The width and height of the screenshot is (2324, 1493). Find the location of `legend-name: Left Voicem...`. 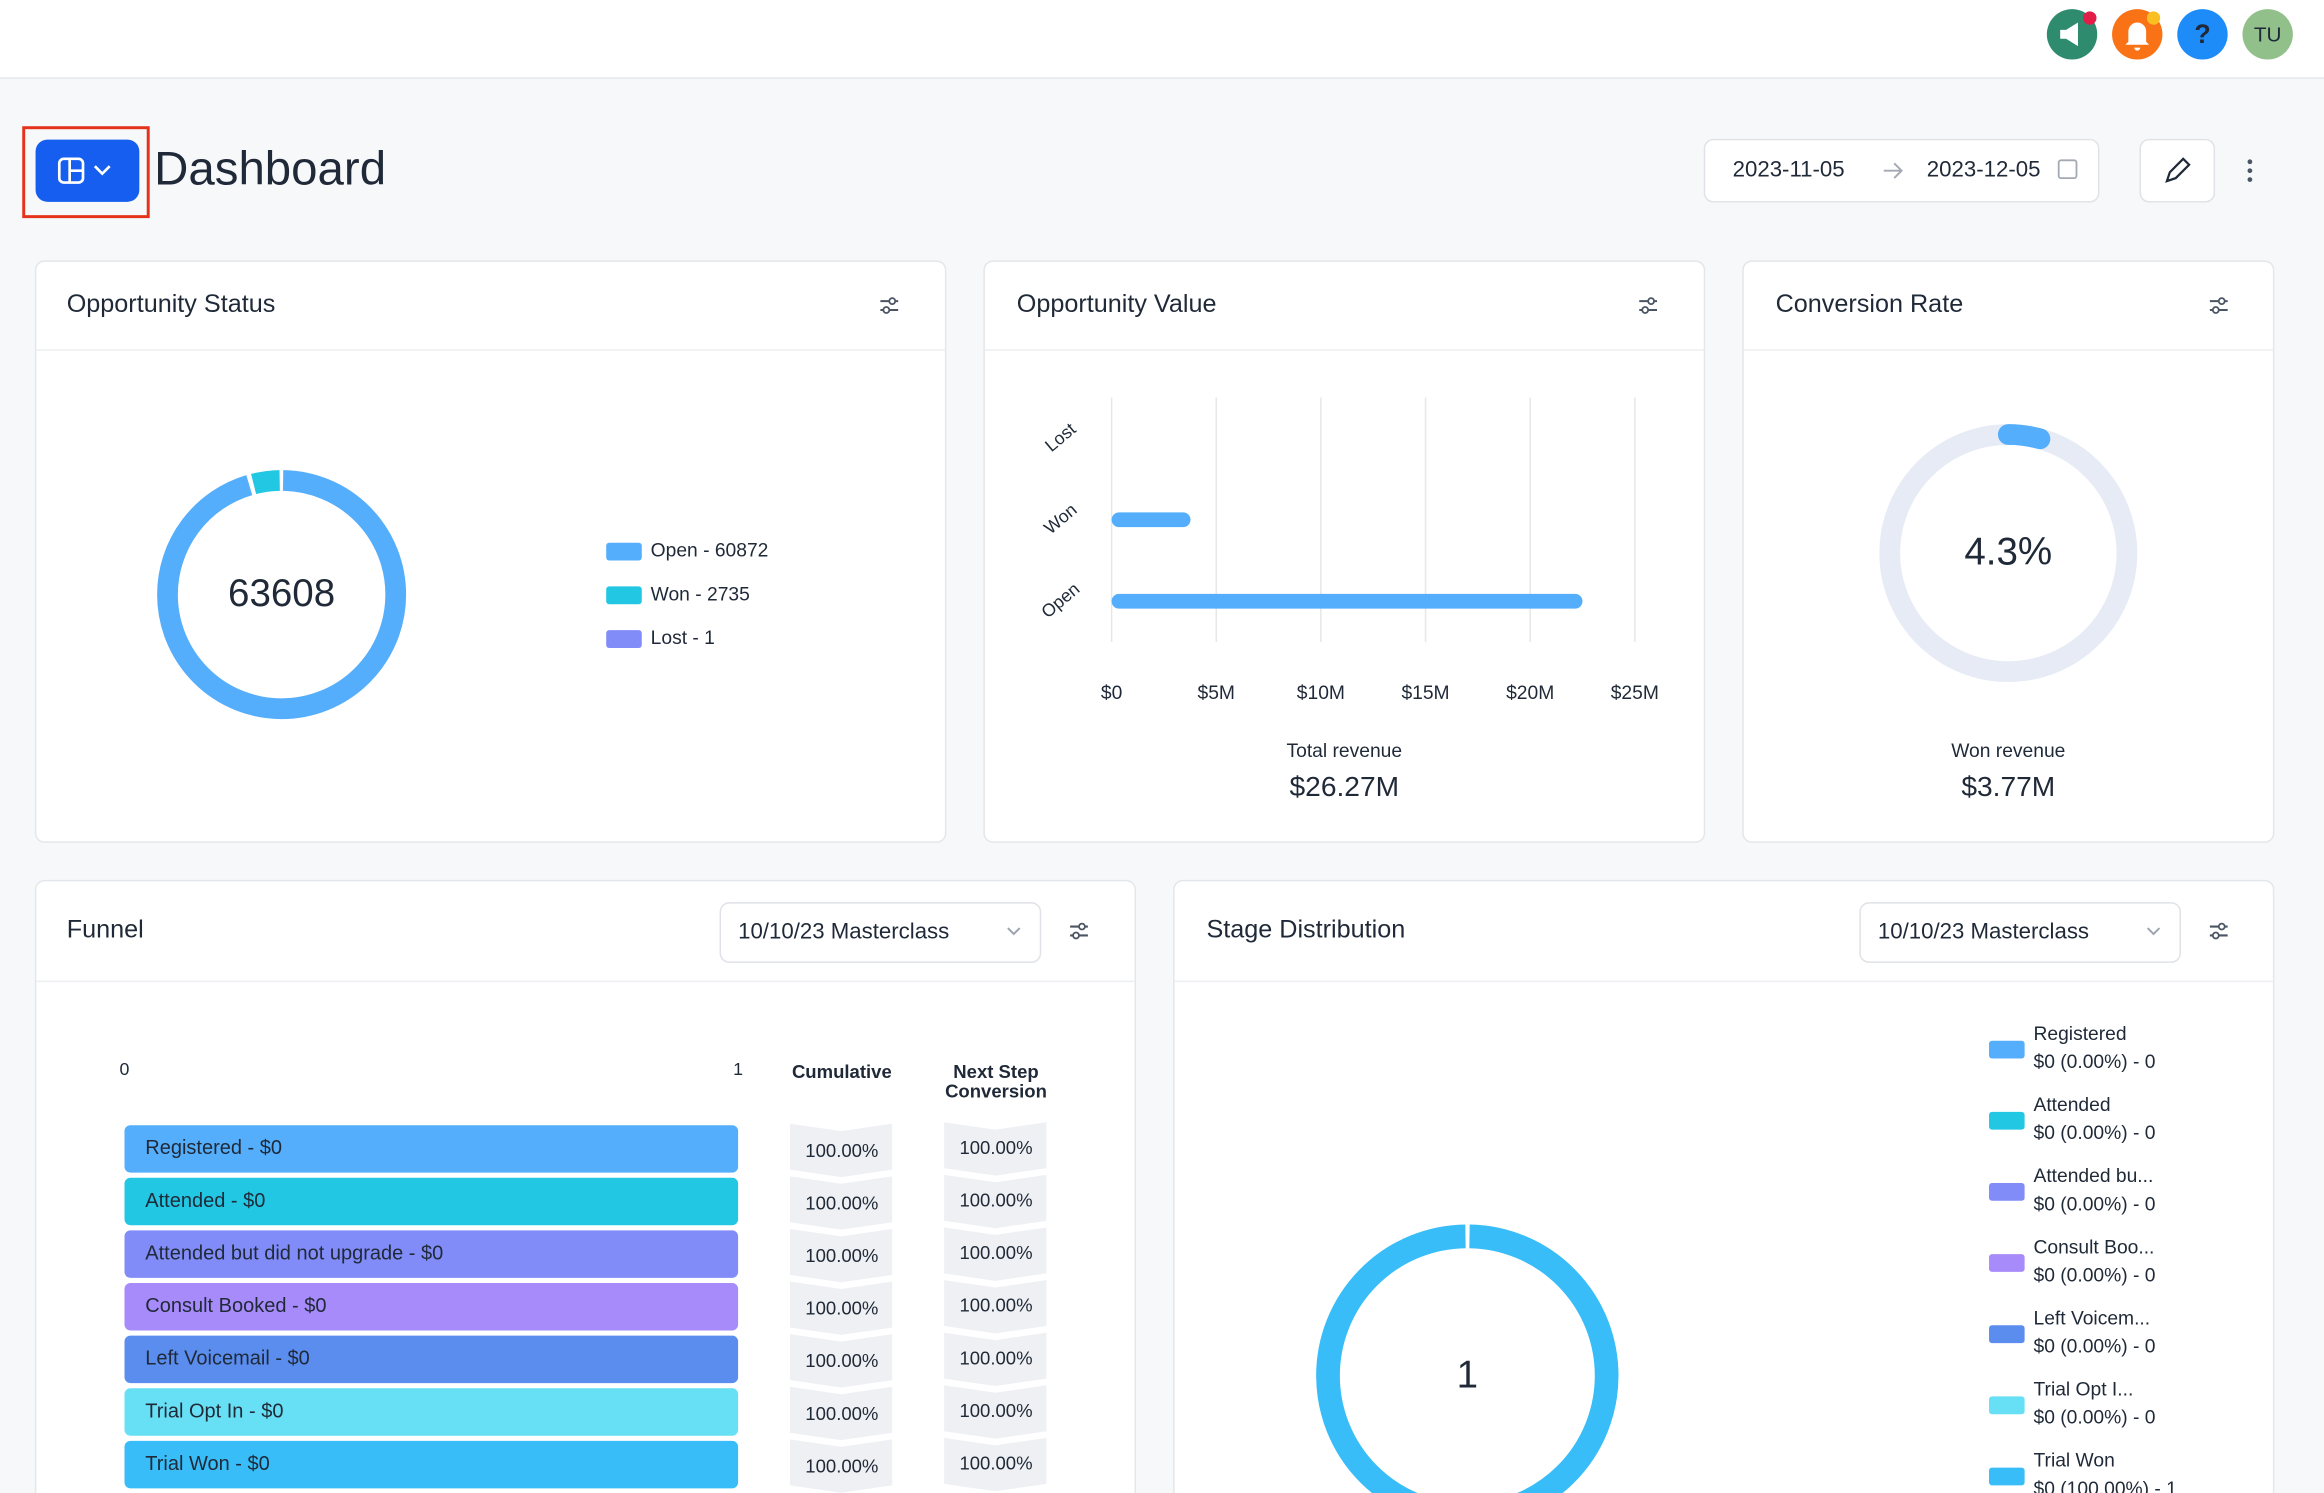

legend-name: Left Voicem... is located at coordinates (2092, 1318).